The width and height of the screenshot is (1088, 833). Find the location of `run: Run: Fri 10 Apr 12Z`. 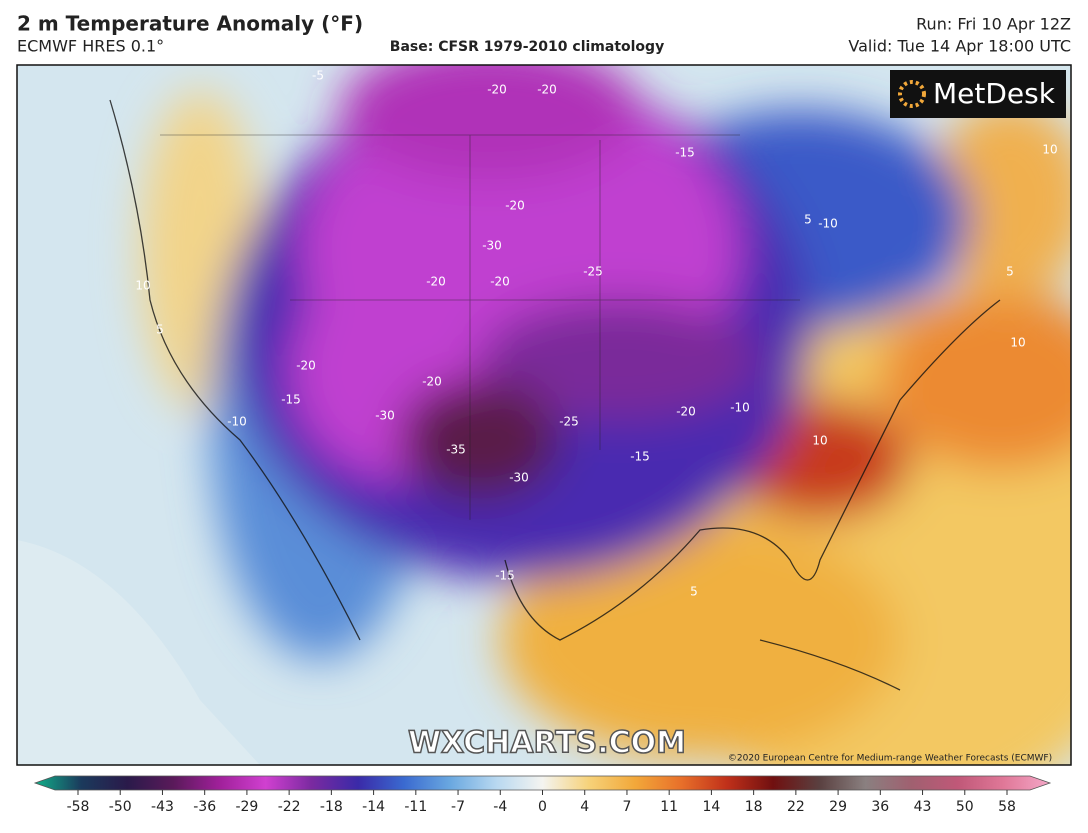

run: Run: Fri 10 Apr 12Z is located at coordinates (993, 24).